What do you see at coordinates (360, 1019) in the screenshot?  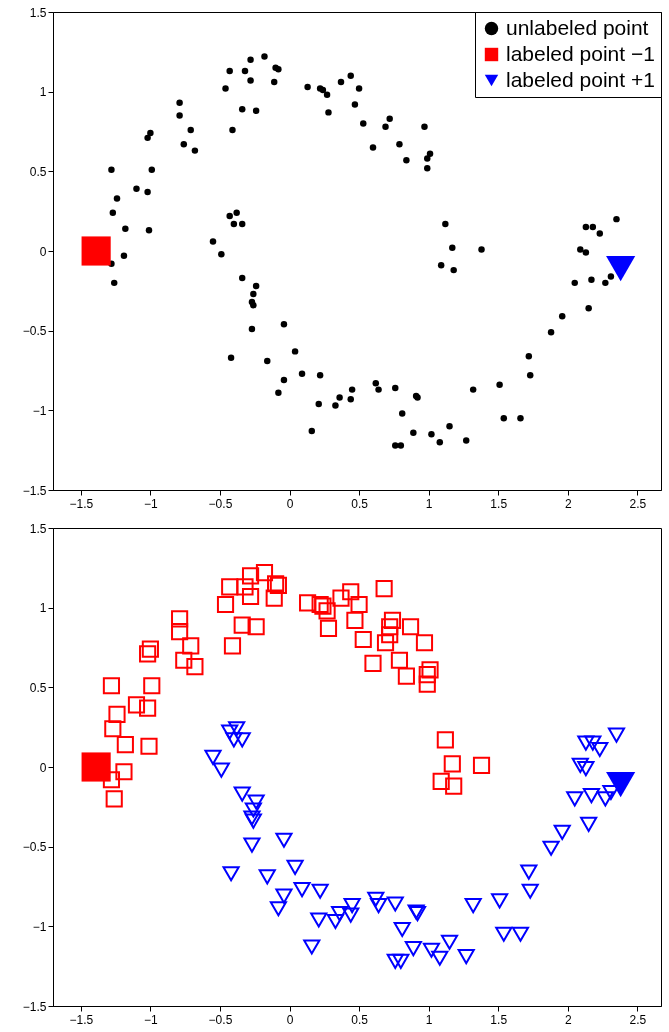 I see `x-tick-label: 0.5` at bounding box center [360, 1019].